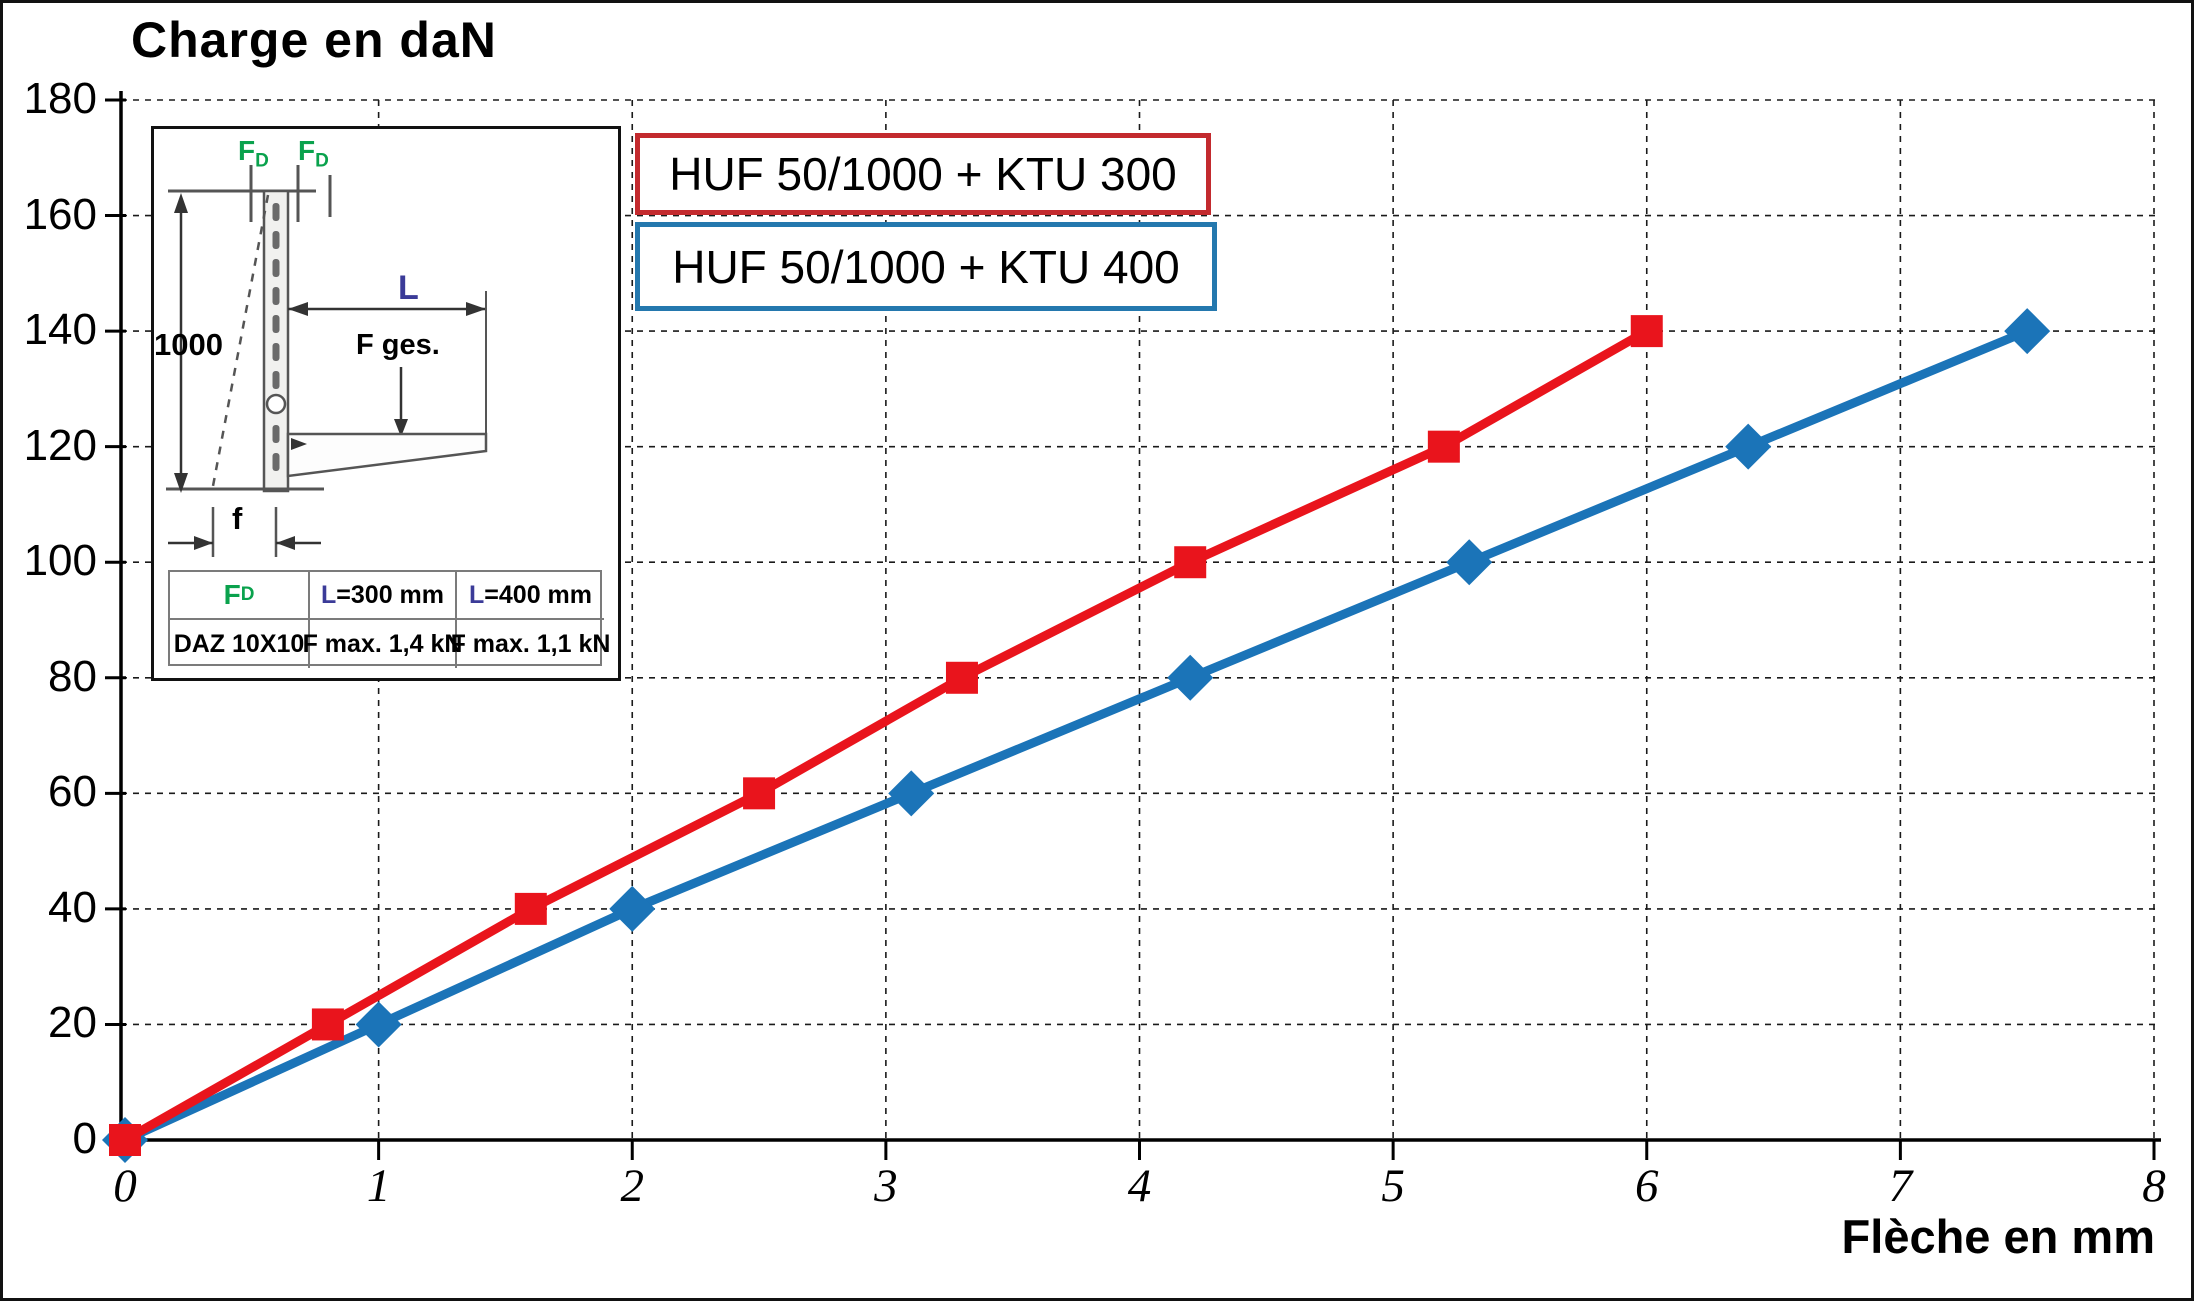 The height and width of the screenshot is (1301, 2194). Describe the element at coordinates (408, 288) in the screenshot. I see `length-dimension-label: L` at that location.